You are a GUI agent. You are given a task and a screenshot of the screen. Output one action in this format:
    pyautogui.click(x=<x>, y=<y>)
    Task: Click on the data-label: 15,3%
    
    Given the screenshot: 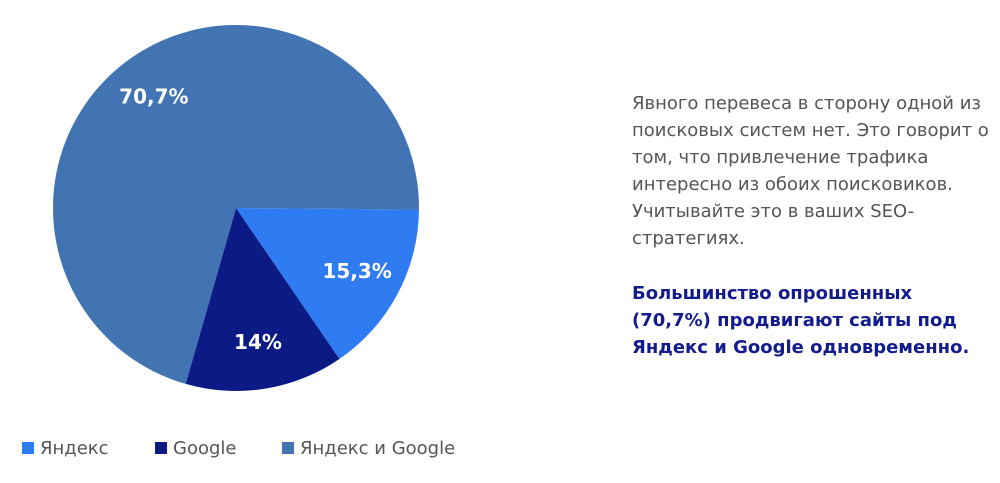 What is the action you would take?
    pyautogui.click(x=356, y=271)
    